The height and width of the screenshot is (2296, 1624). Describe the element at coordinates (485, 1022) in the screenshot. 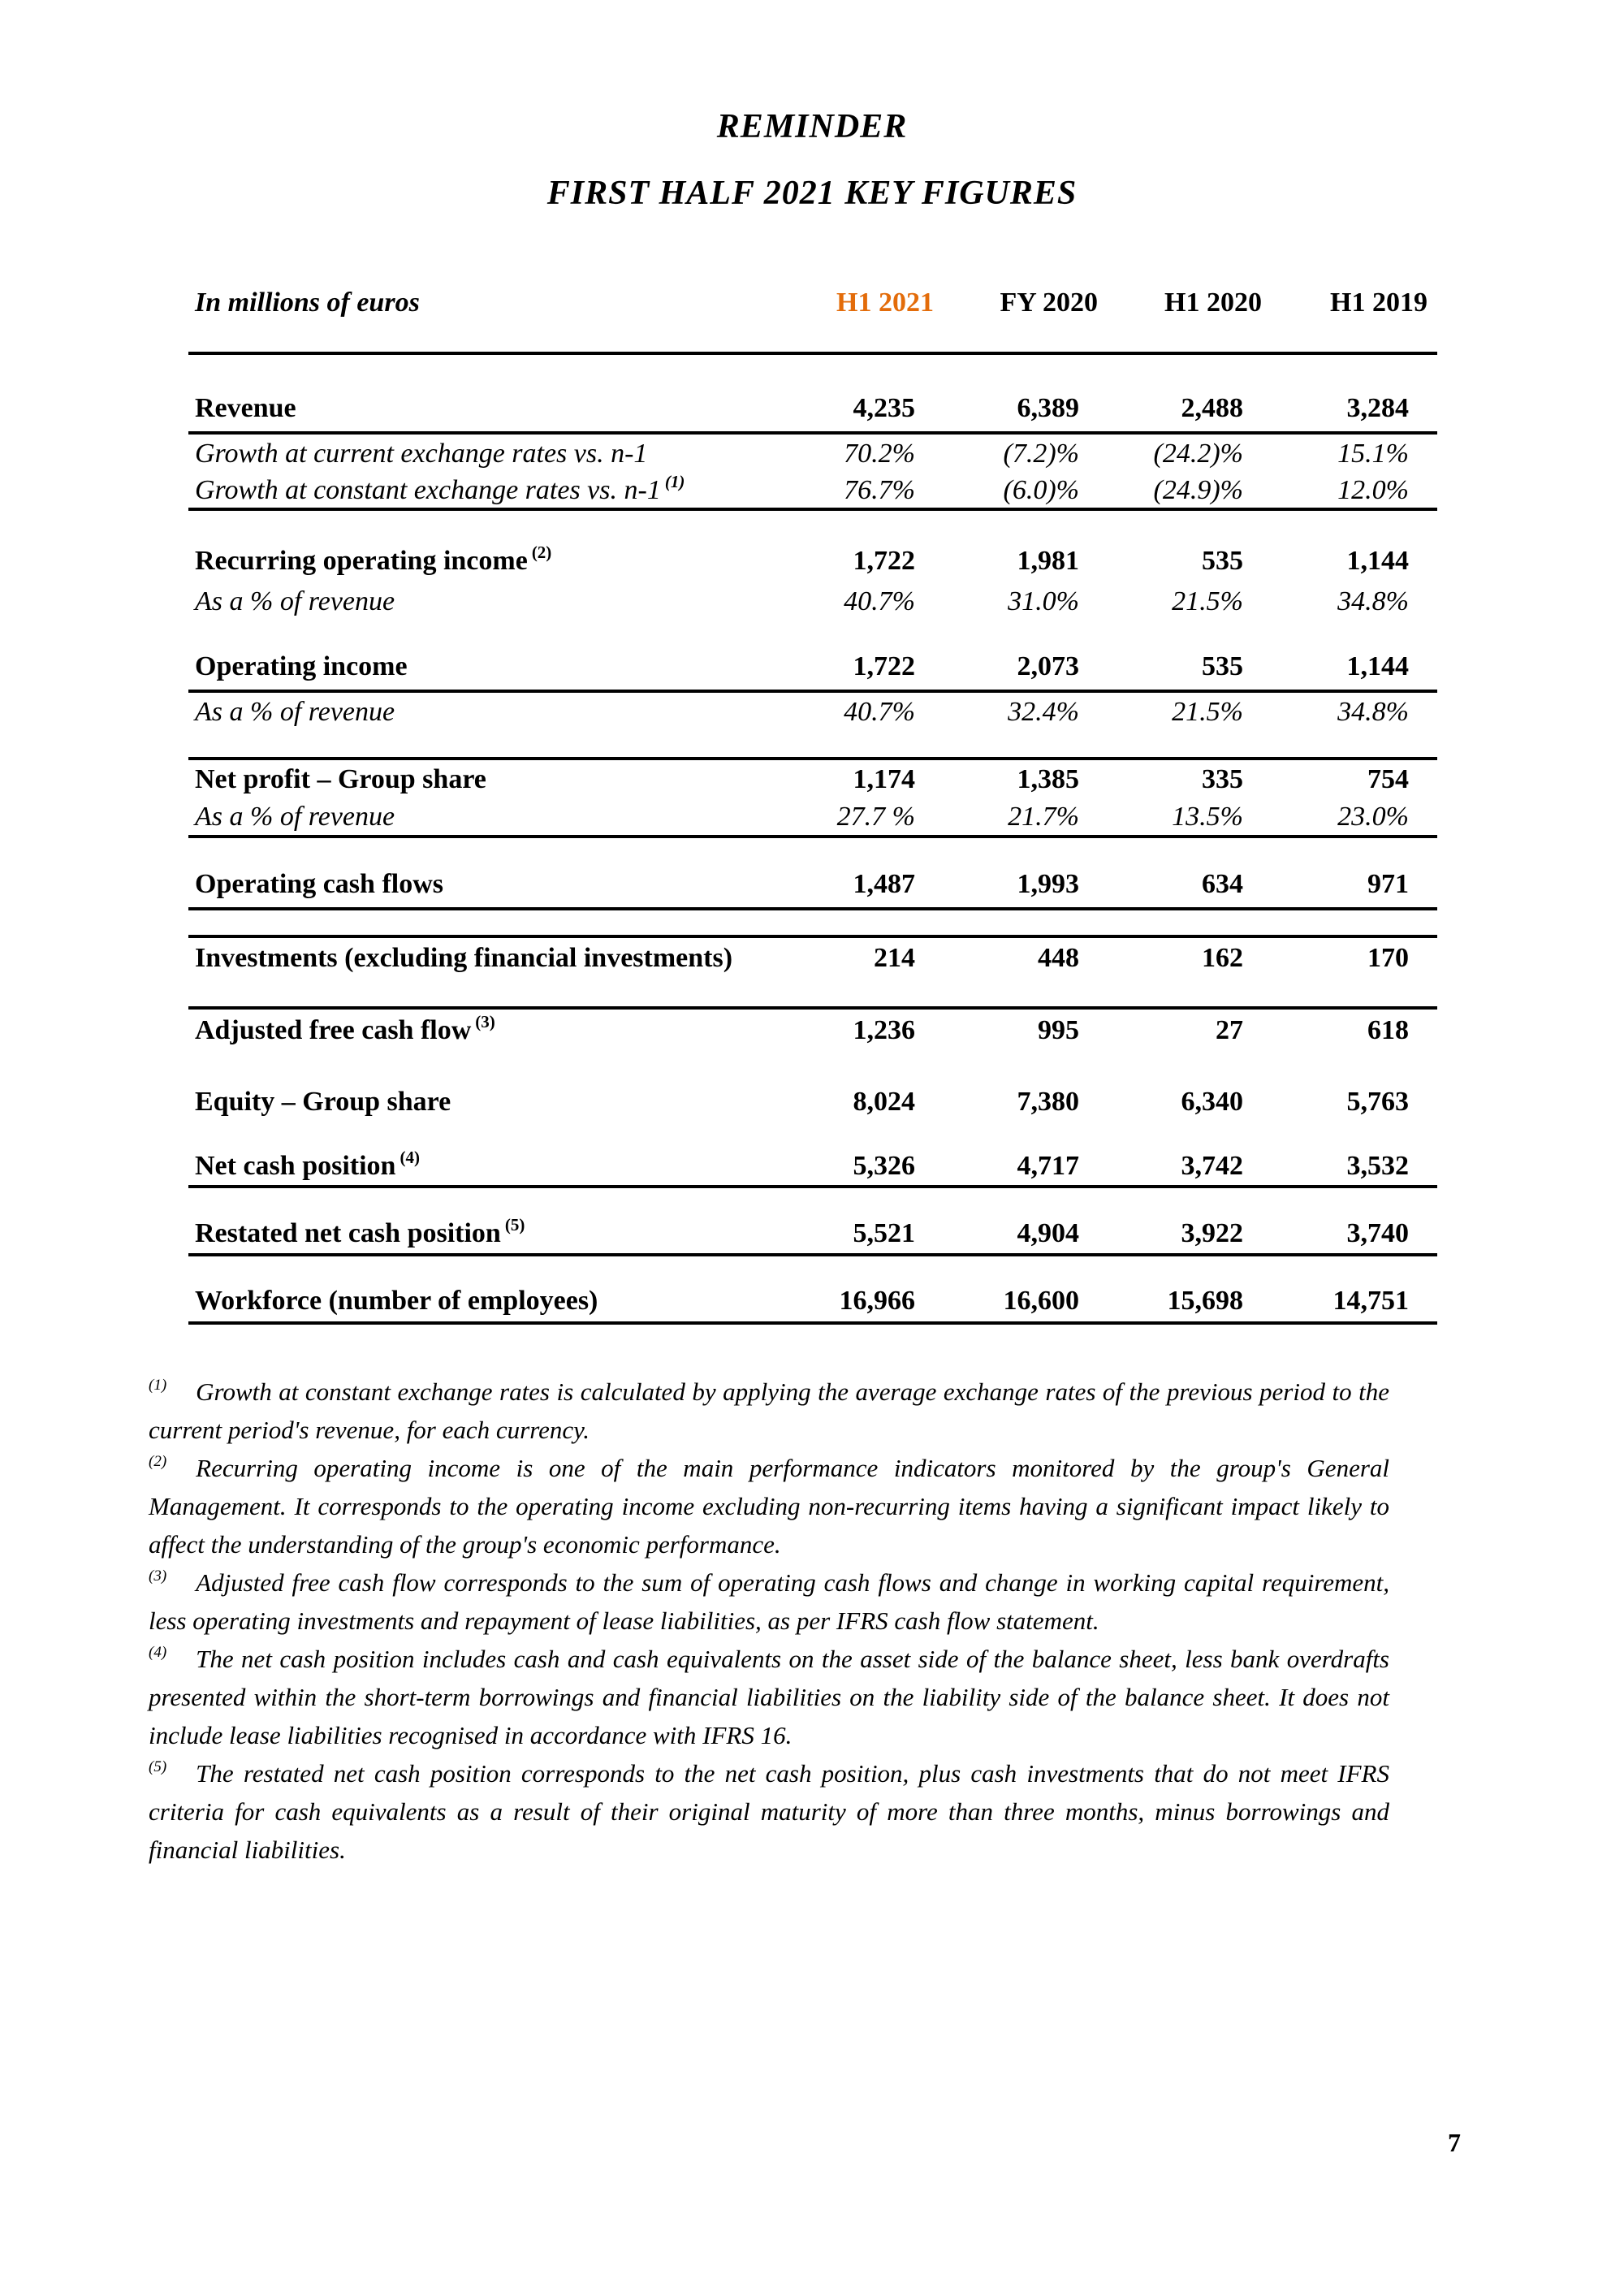

I see `footnote-ref-3: (3)` at that location.